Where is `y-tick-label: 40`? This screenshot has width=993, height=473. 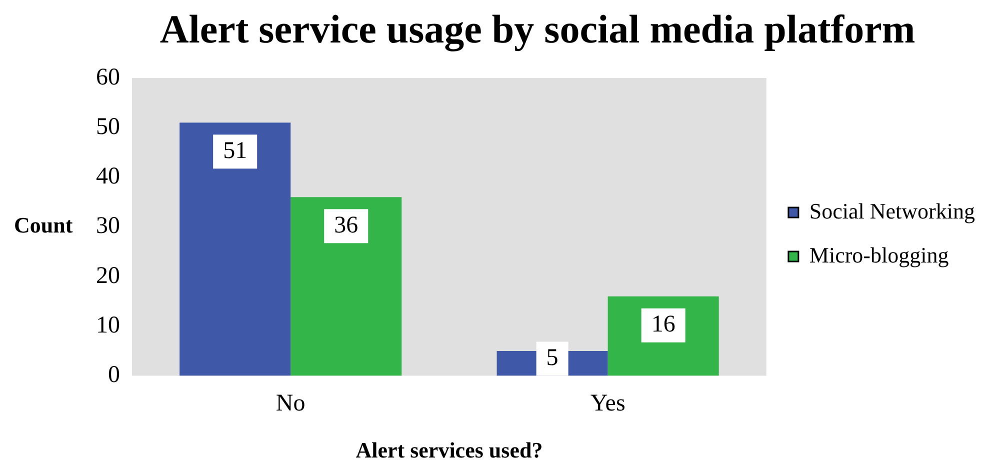
y-tick-label: 40 is located at coordinates (108, 177).